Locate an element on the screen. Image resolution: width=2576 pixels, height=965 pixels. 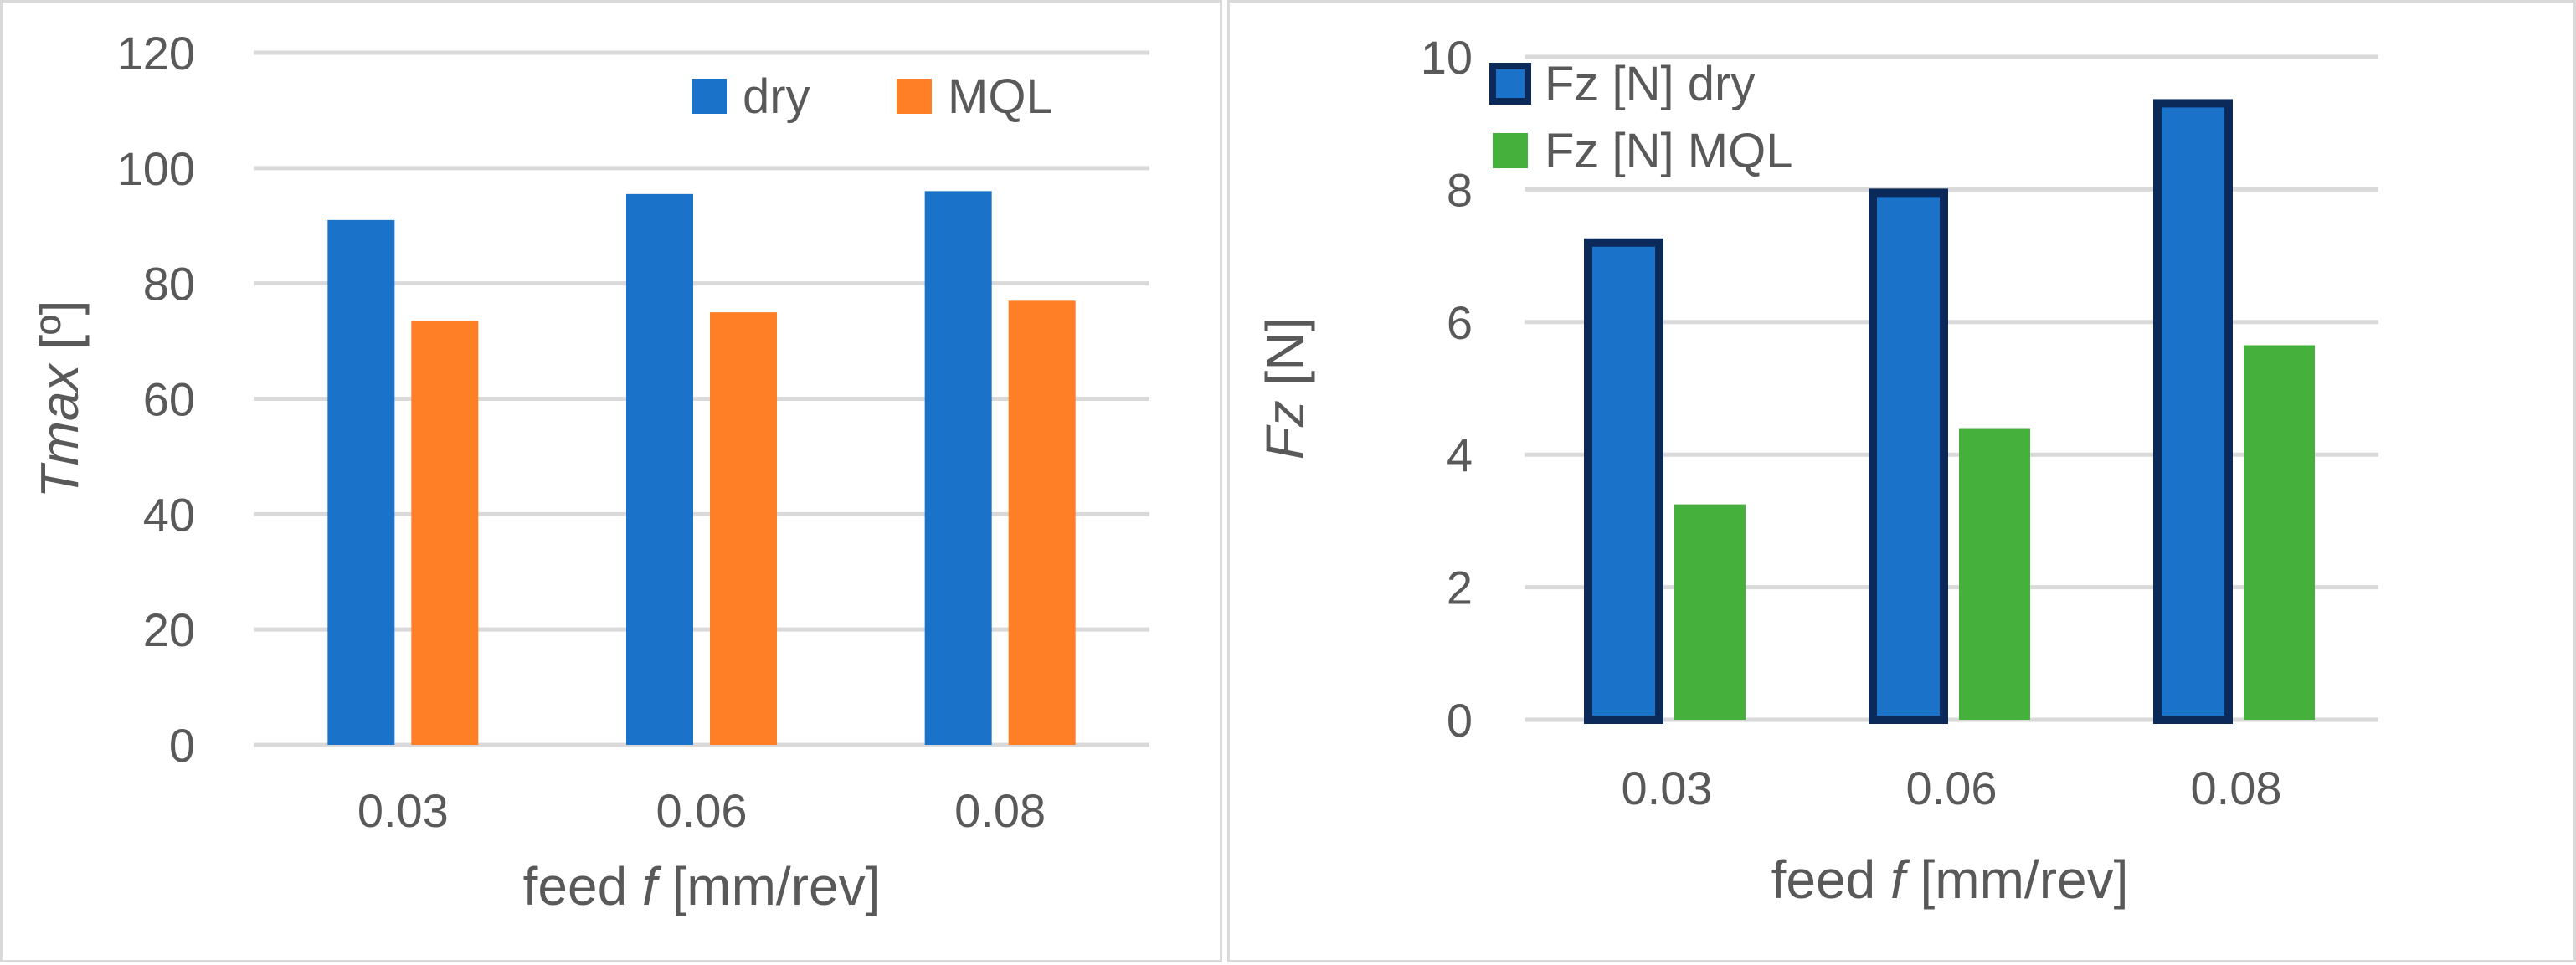
fz-x-category-label: 0.03 is located at coordinates (1668, 788).